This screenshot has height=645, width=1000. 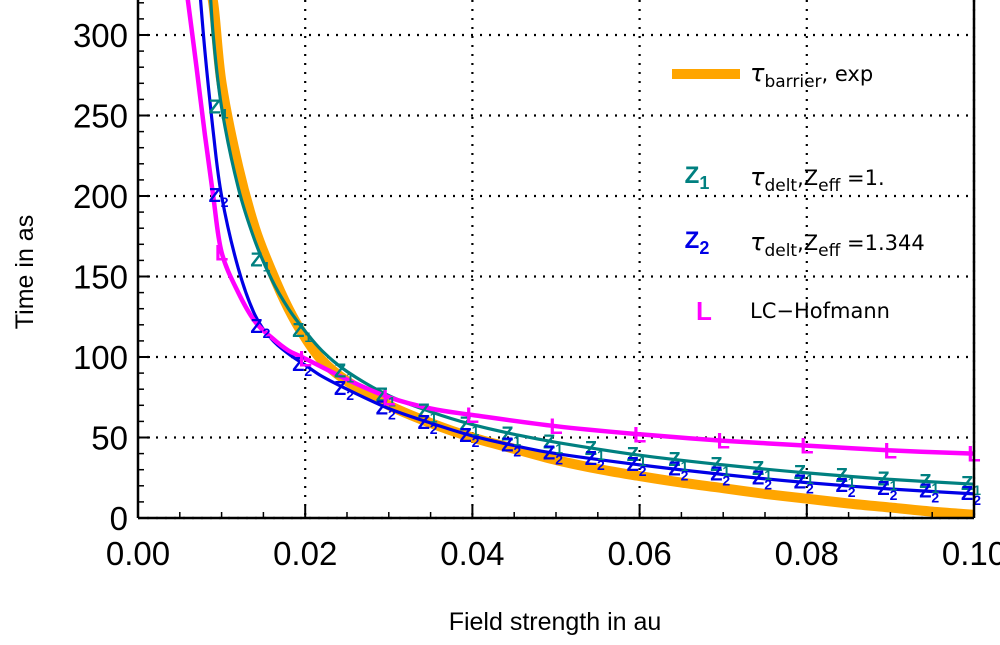 What do you see at coordinates (862, 178) in the screenshot?
I see `legend-text-part: =1.` at bounding box center [862, 178].